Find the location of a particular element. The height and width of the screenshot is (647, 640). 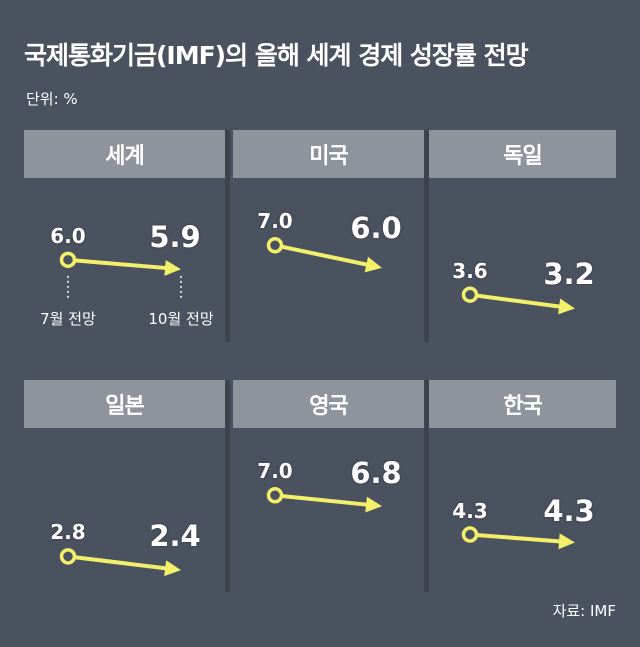

panel-series-2: 독일 is located at coordinates (522, 236).